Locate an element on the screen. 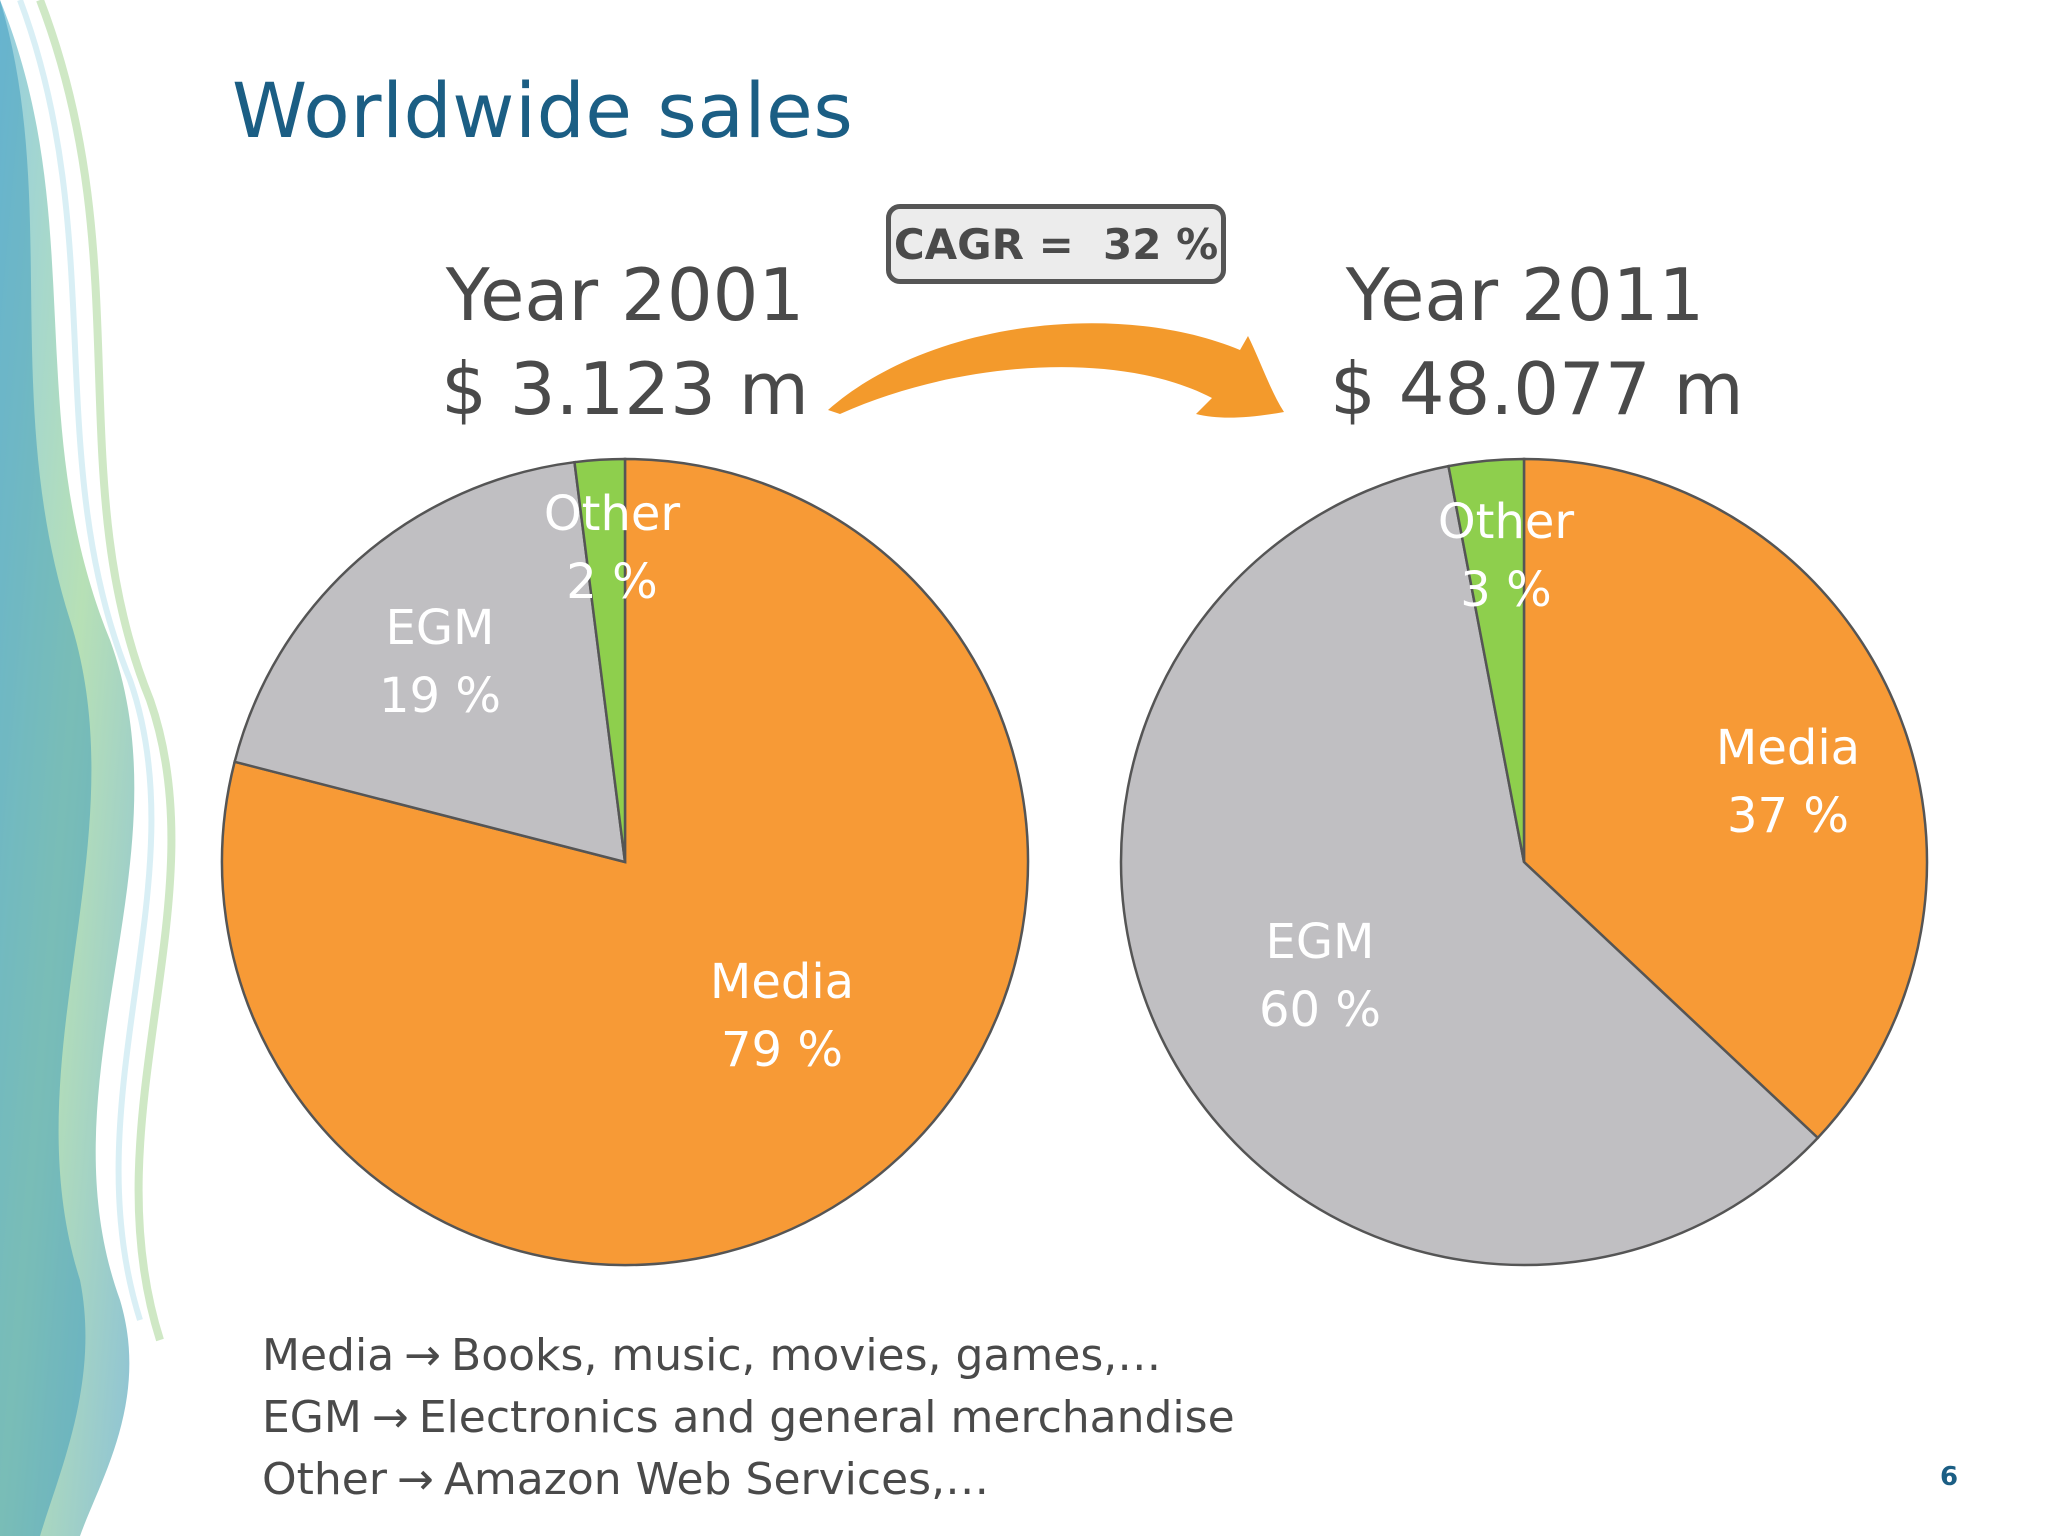  cagr-badge: CAGR = 32 % is located at coordinates (1056, 244).